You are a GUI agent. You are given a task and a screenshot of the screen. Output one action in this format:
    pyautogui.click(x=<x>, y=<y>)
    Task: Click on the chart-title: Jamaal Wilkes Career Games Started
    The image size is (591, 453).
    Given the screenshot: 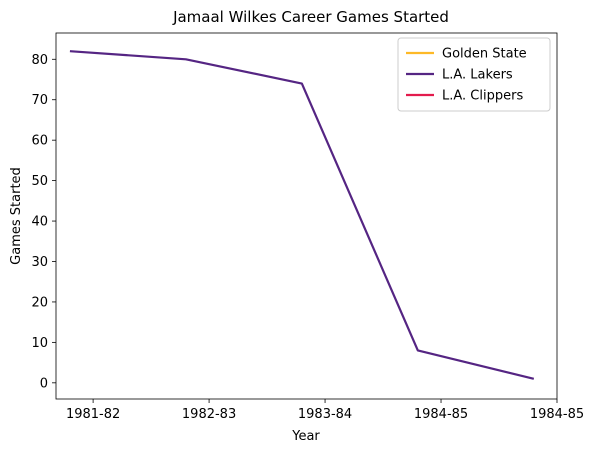 What is the action you would take?
    pyautogui.click(x=310, y=17)
    